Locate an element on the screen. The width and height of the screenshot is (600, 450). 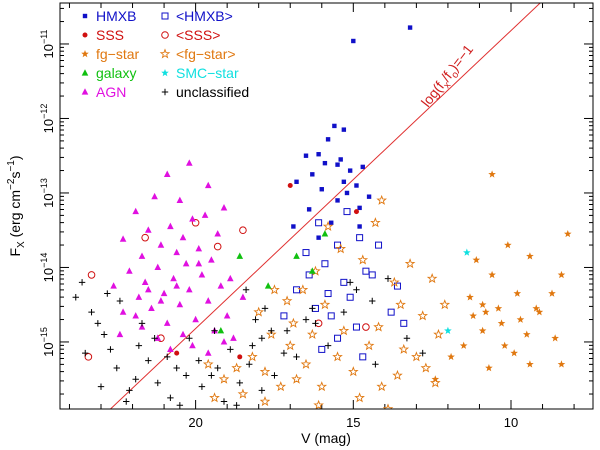
series-sss is located at coordinates (266, 271).